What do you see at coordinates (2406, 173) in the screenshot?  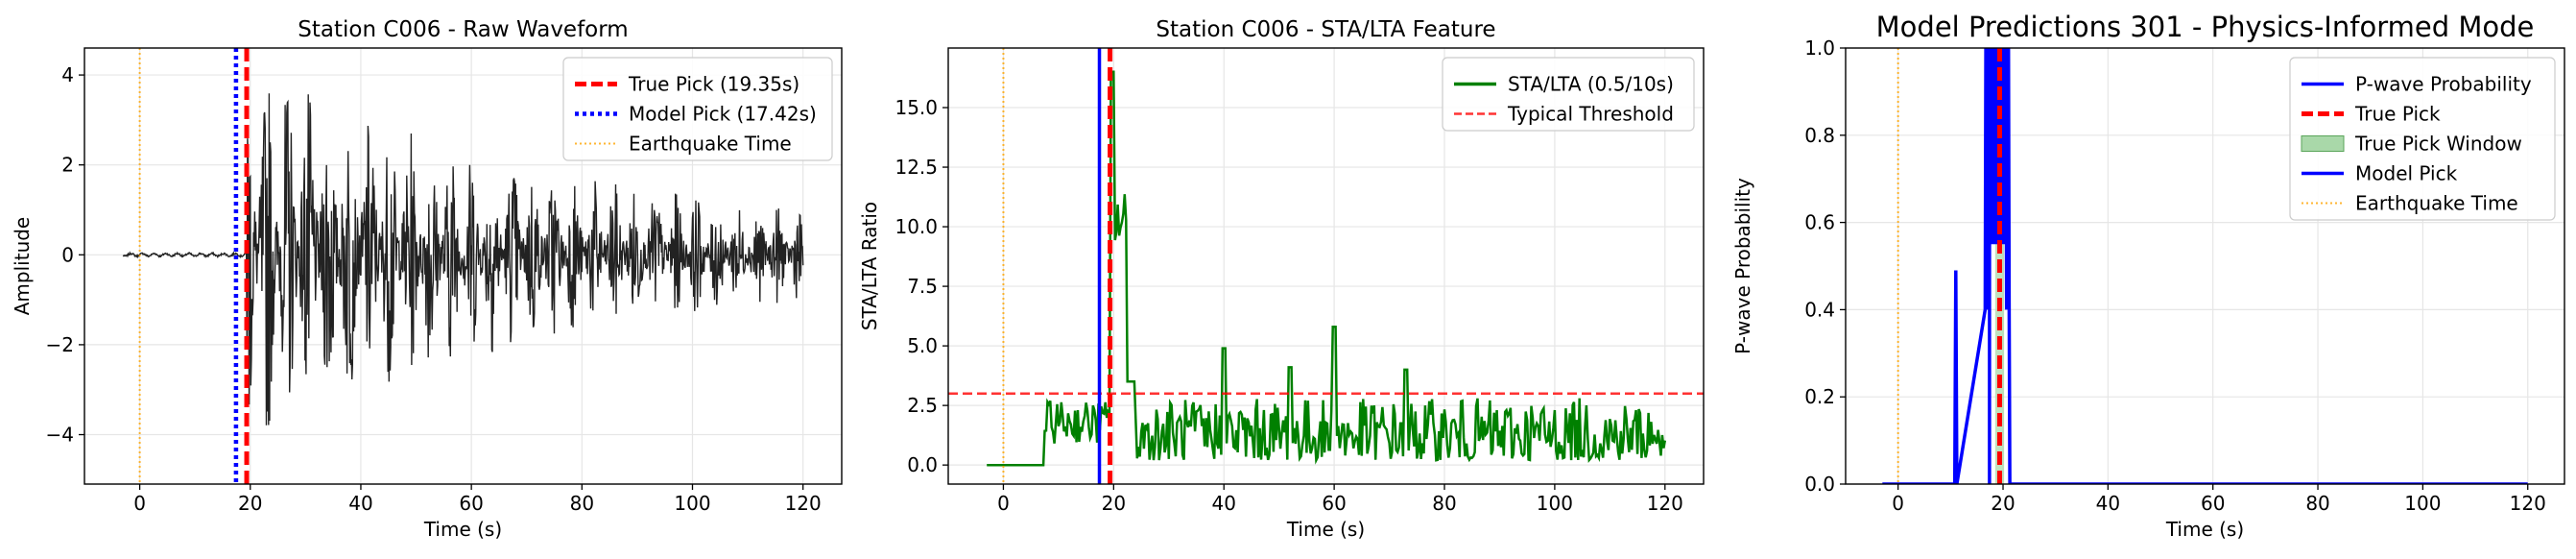 I see `legend-label: Model Pick` at bounding box center [2406, 173].